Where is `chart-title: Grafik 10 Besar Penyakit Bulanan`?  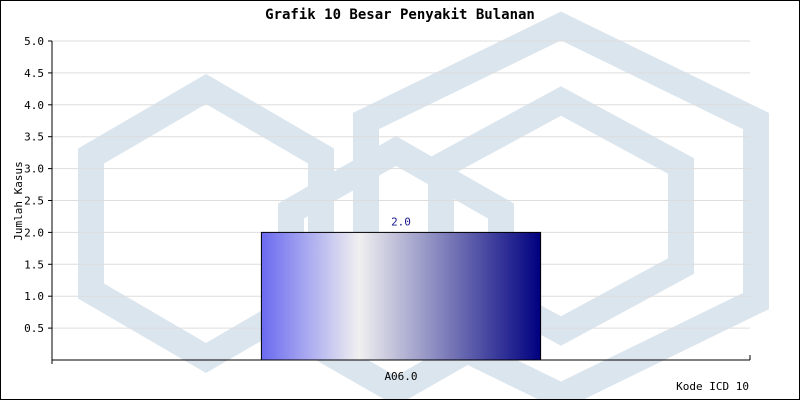 chart-title: Grafik 10 Besar Penyakit Bulanan is located at coordinates (400, 15).